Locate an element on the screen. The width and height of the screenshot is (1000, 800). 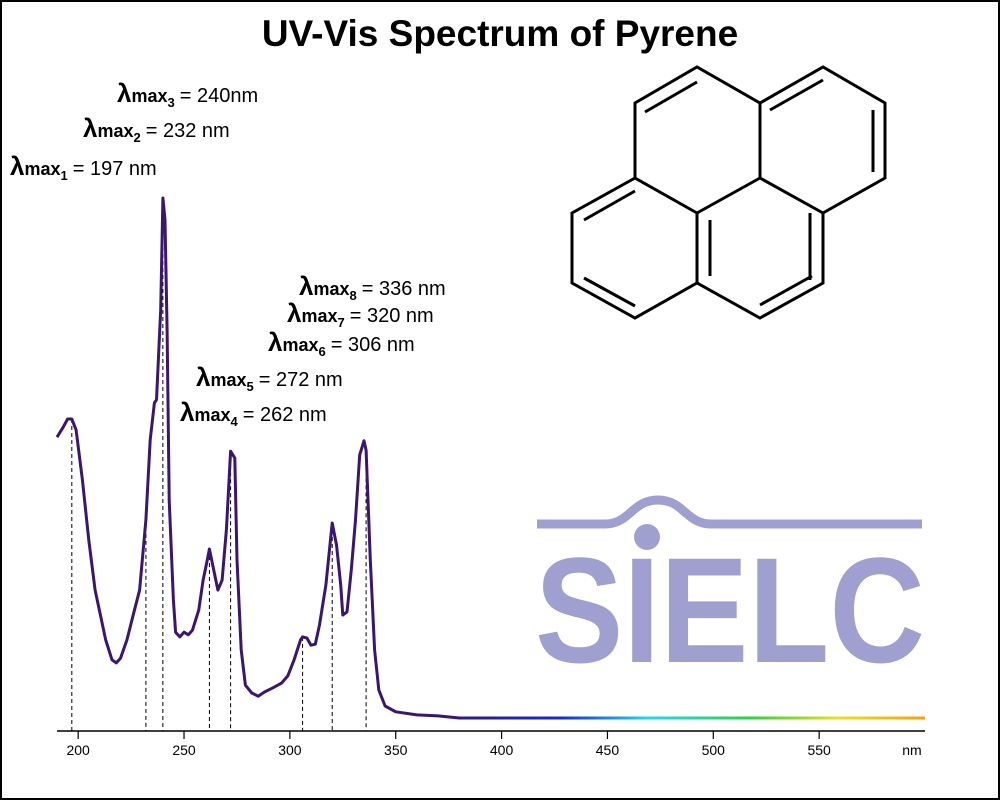
label-index: 4 is located at coordinates (235, 421).